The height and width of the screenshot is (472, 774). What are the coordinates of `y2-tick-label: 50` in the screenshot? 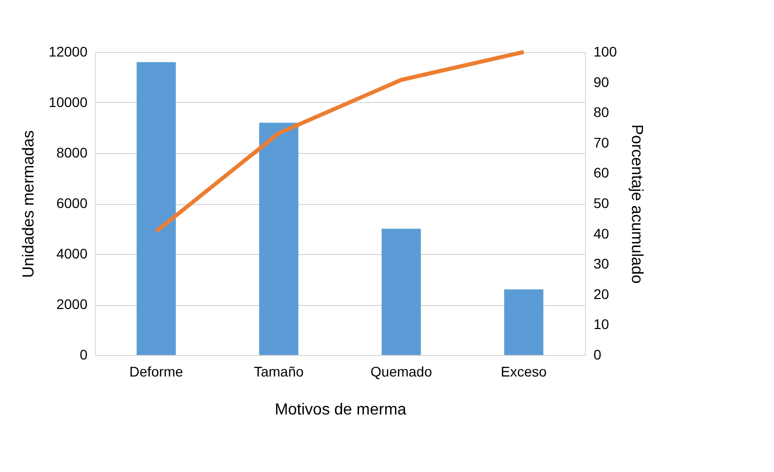 It's located at (602, 203).